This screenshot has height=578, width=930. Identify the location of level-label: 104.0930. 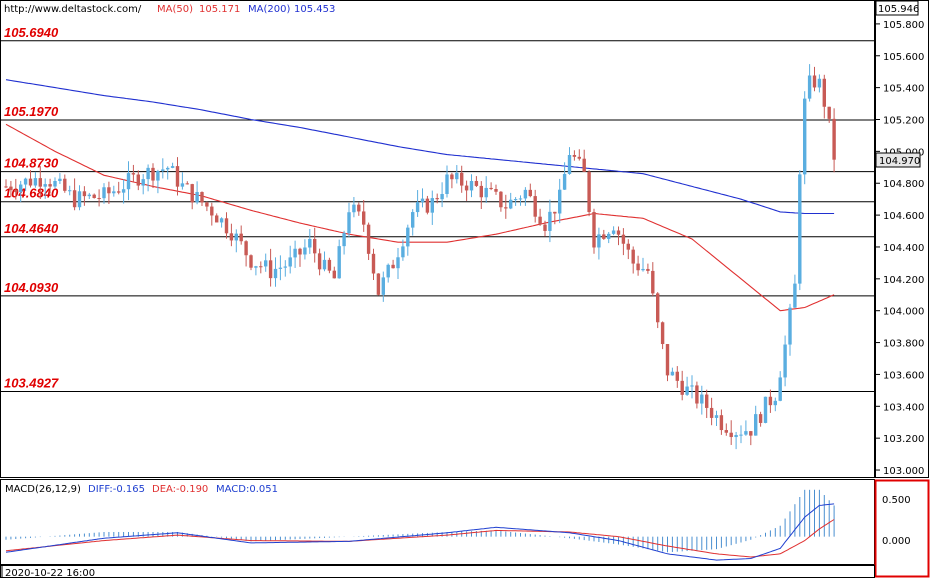
(31, 287).